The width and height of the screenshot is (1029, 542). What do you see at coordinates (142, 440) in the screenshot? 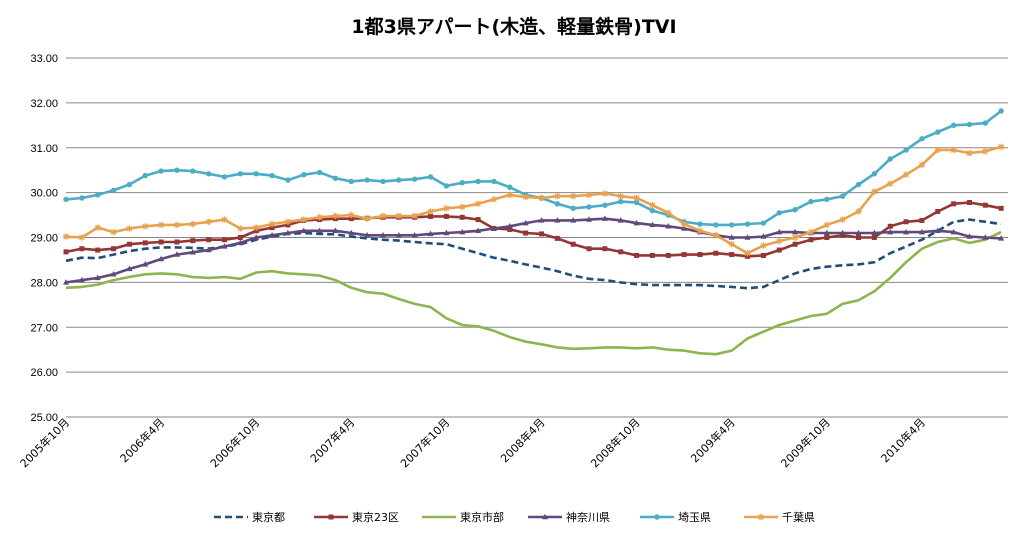
I see `x-tick-label: 2006年4月` at bounding box center [142, 440].